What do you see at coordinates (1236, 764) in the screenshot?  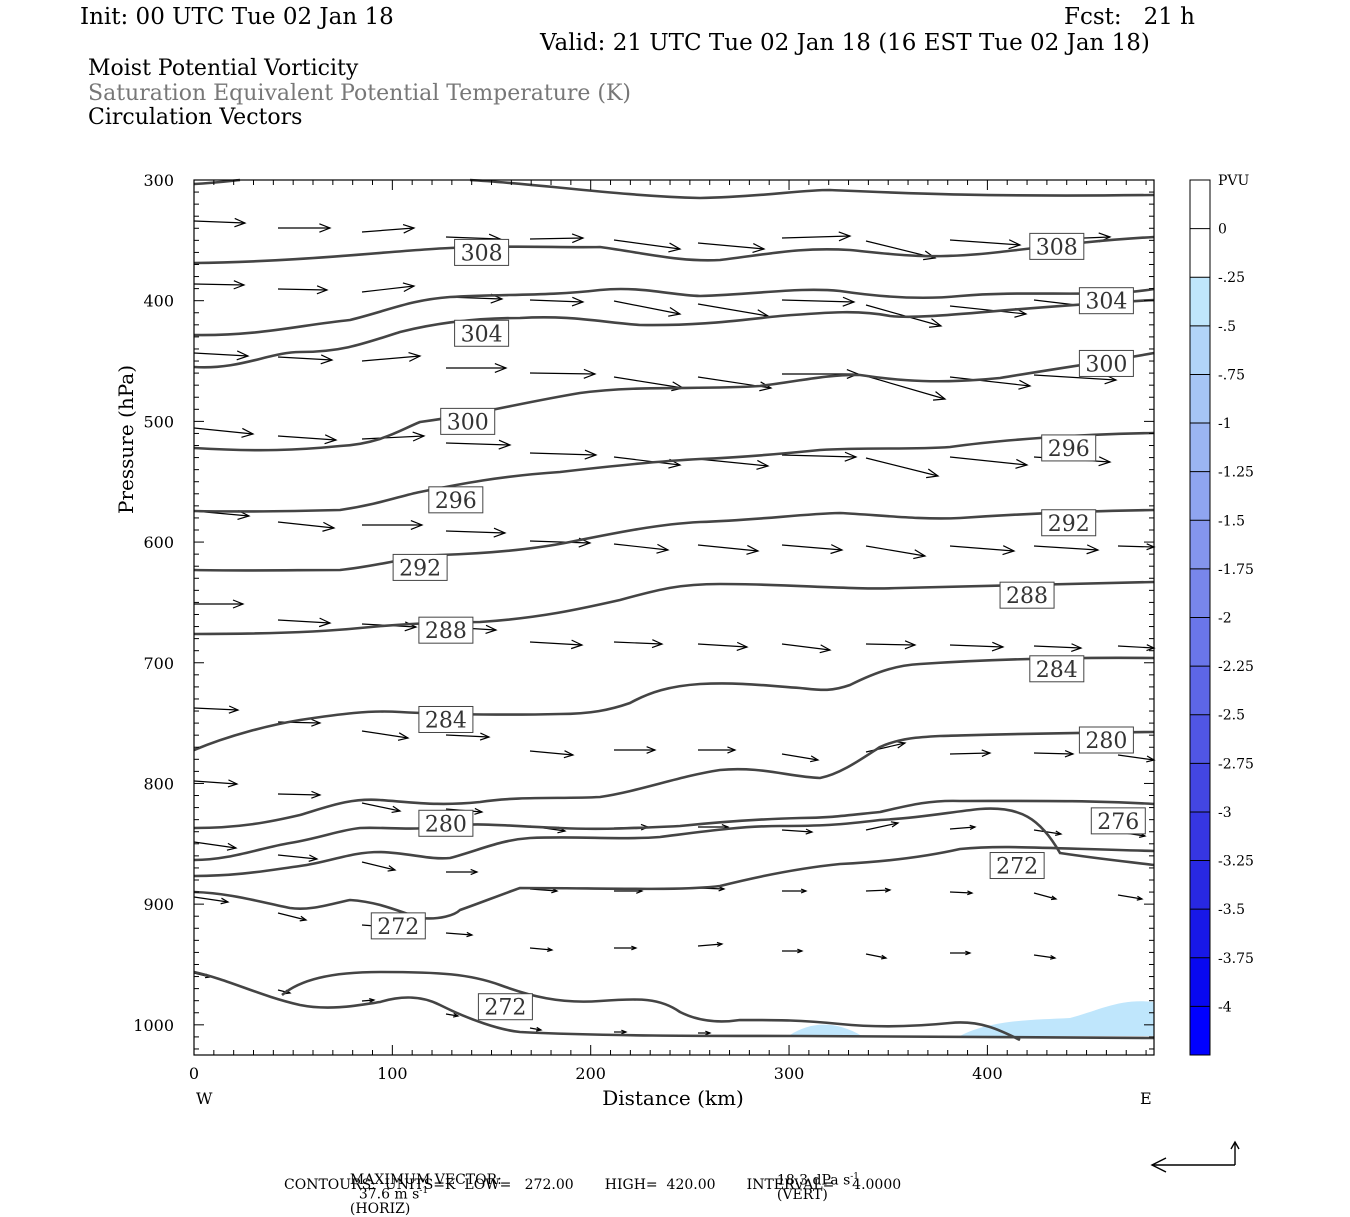 I see `colorbar-label: -2.75` at bounding box center [1236, 764].